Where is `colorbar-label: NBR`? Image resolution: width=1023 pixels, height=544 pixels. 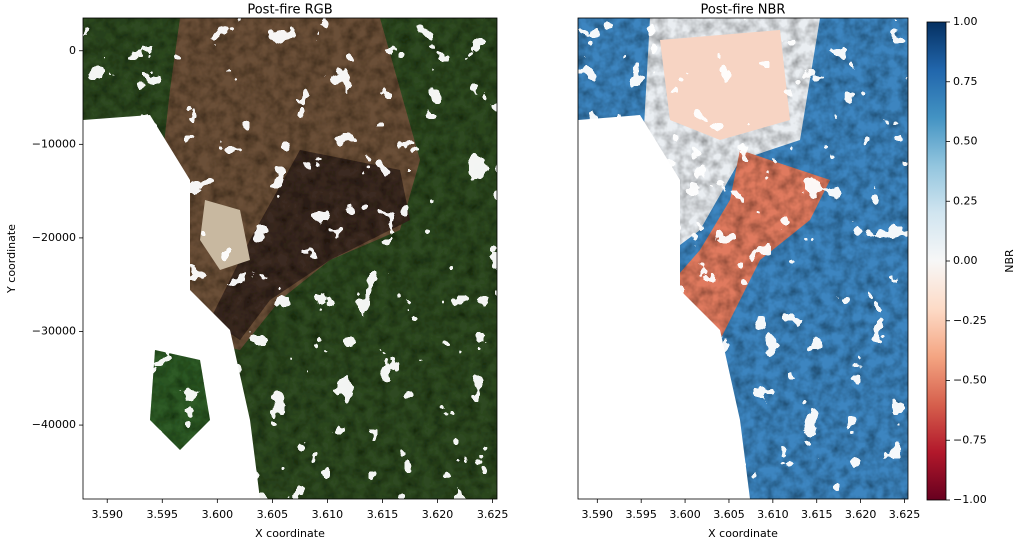
colorbar-label: NBR is located at coordinates (1009, 261).